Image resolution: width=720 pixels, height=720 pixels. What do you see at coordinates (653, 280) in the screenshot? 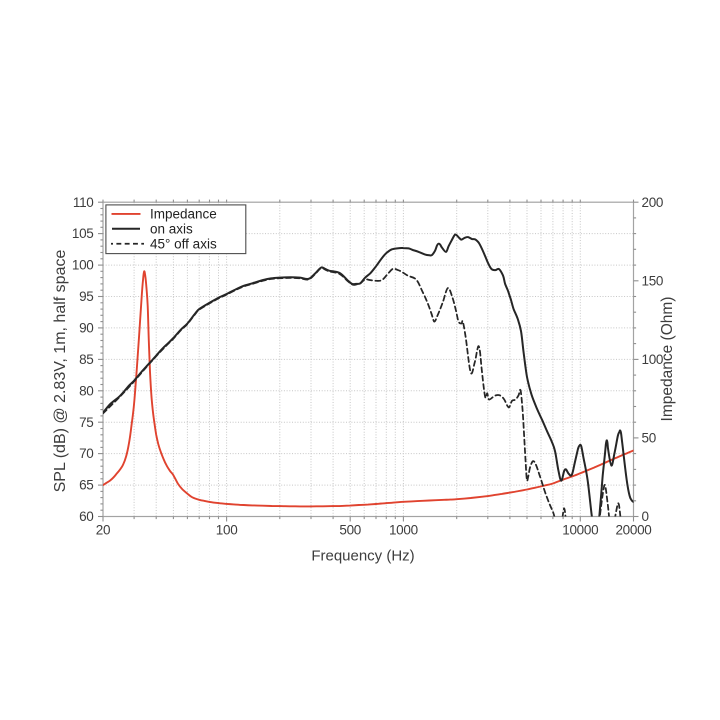
I see `svg-text: 150` at bounding box center [653, 280].